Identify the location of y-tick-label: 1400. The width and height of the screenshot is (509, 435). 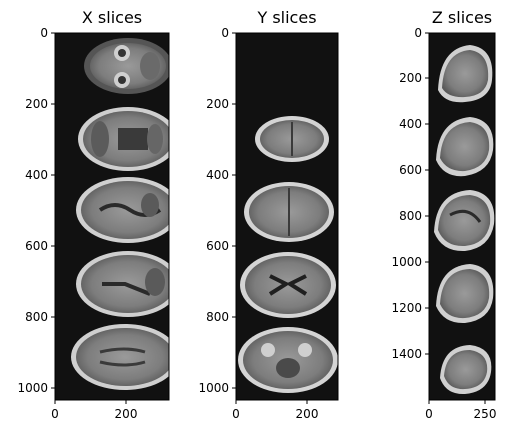
(406, 354).